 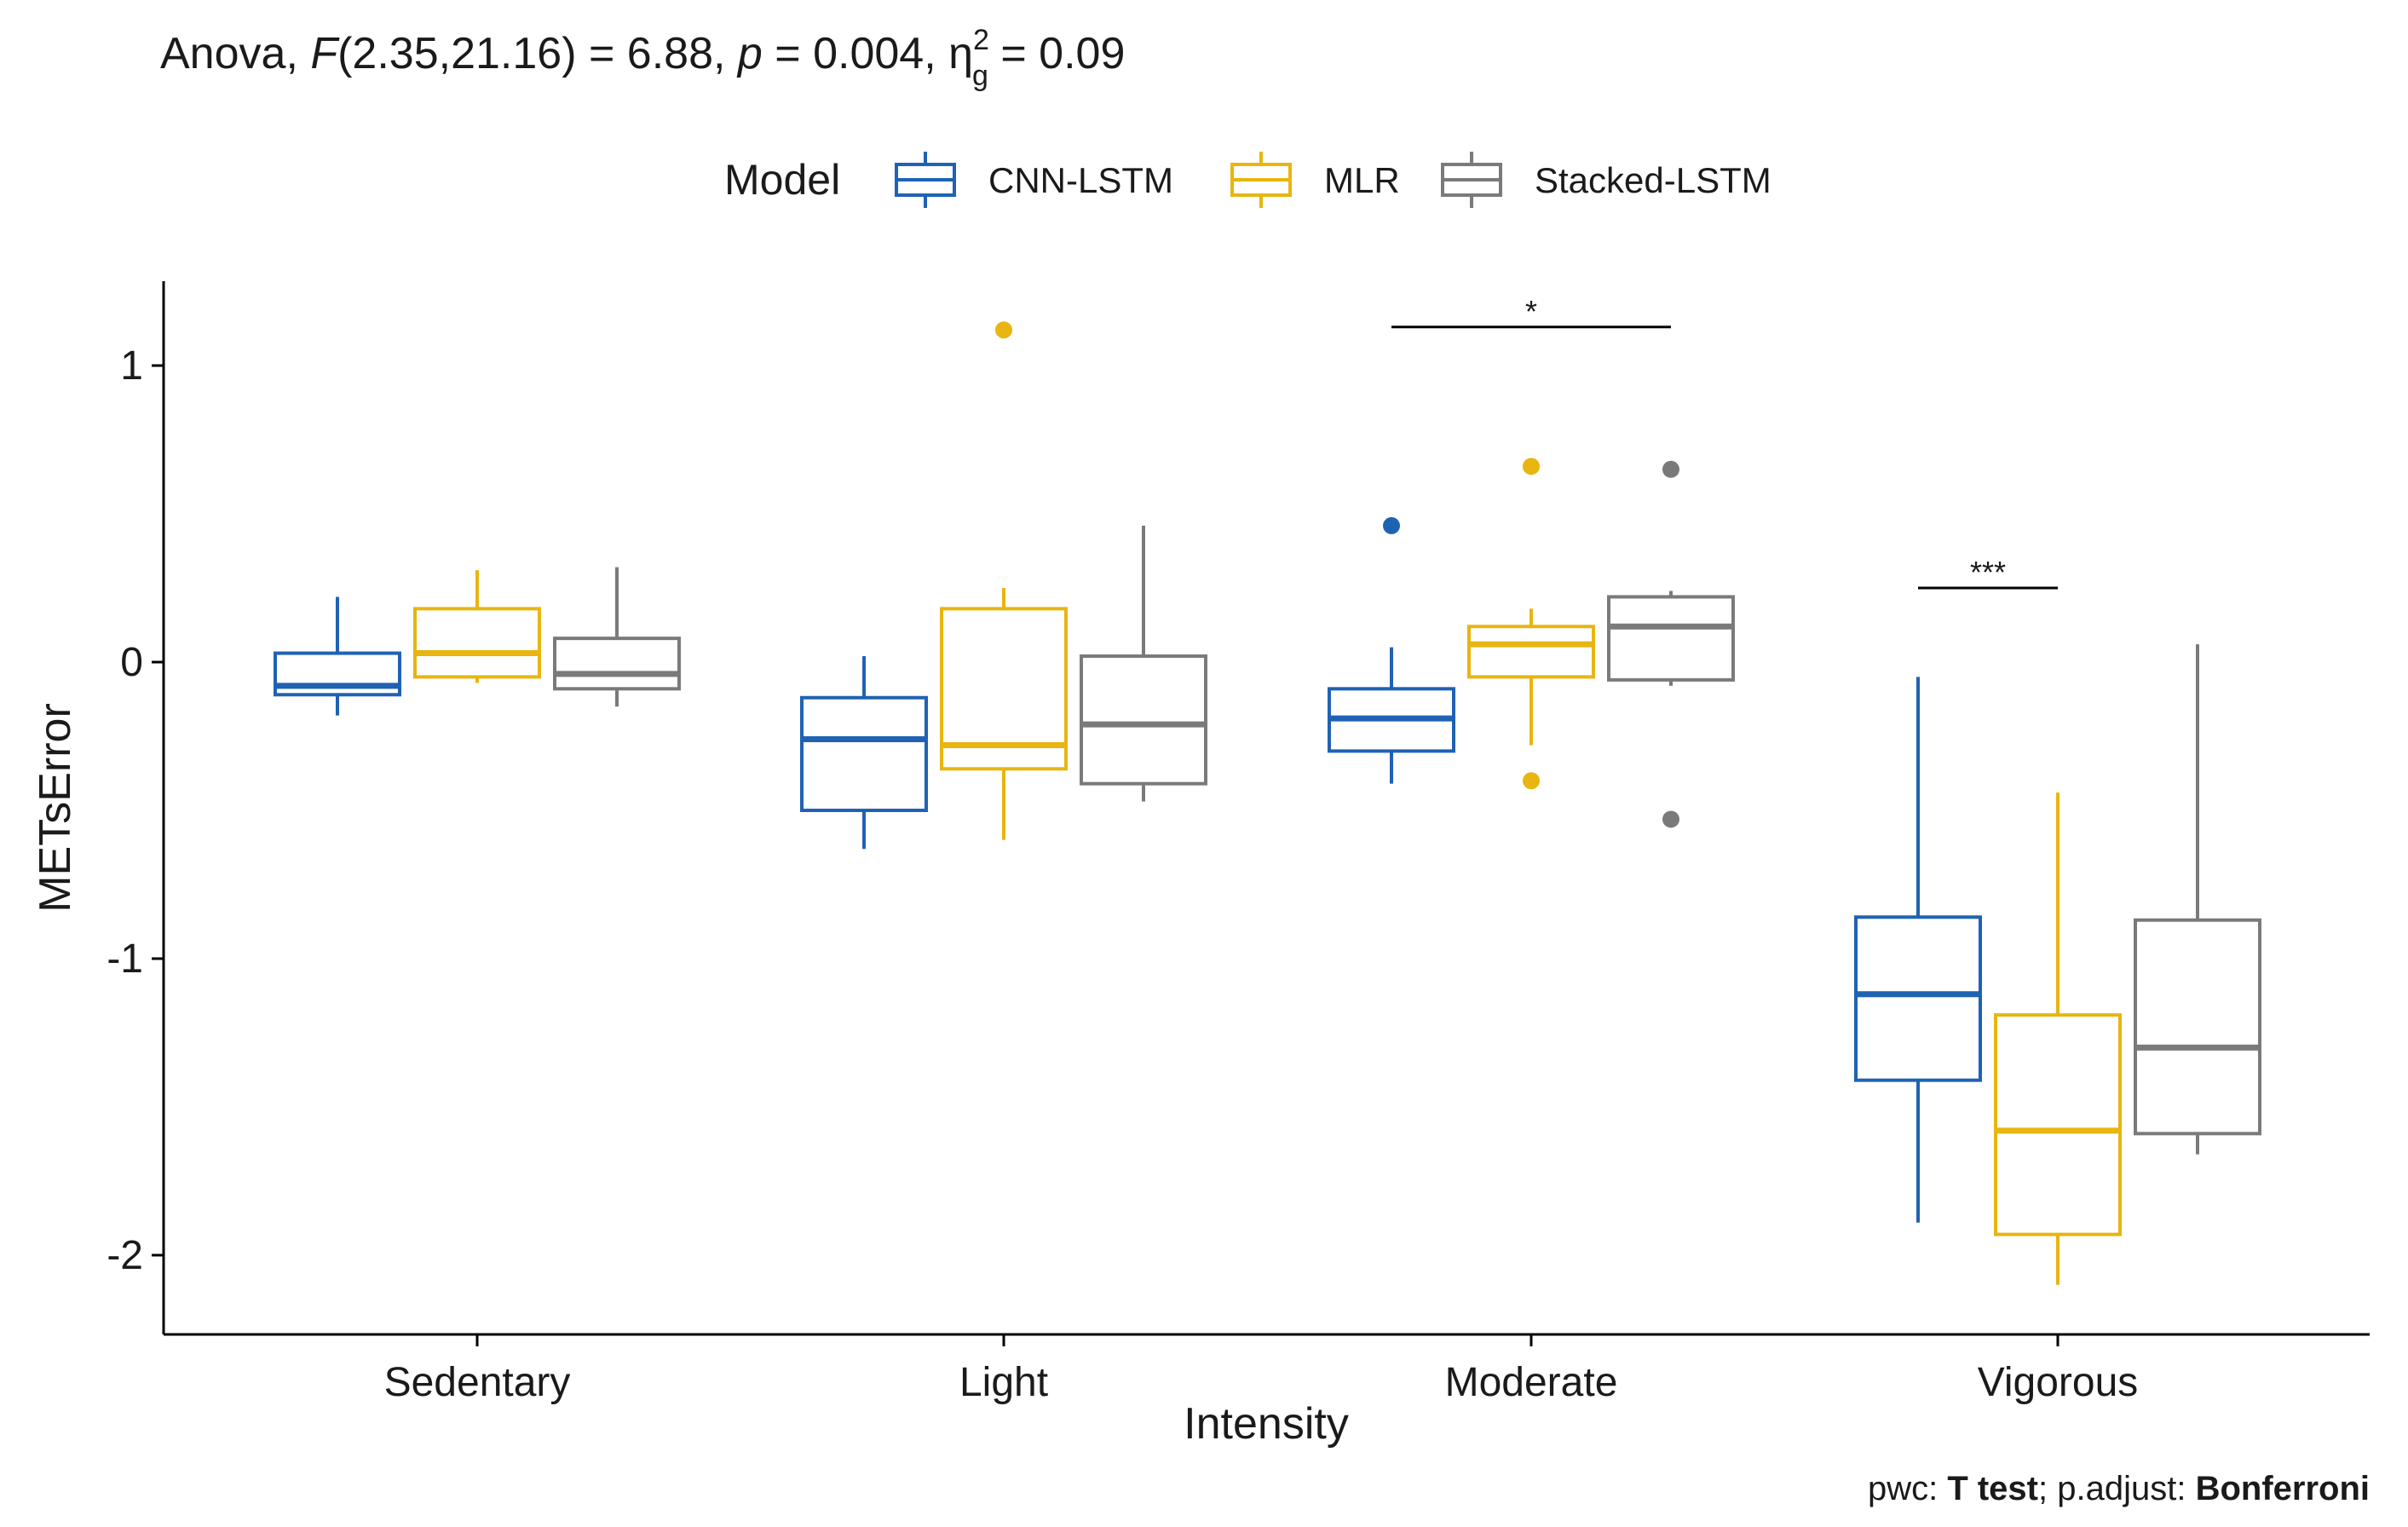 What do you see at coordinates (131, 662) in the screenshot?
I see `y-tick-label: 0` at bounding box center [131, 662].